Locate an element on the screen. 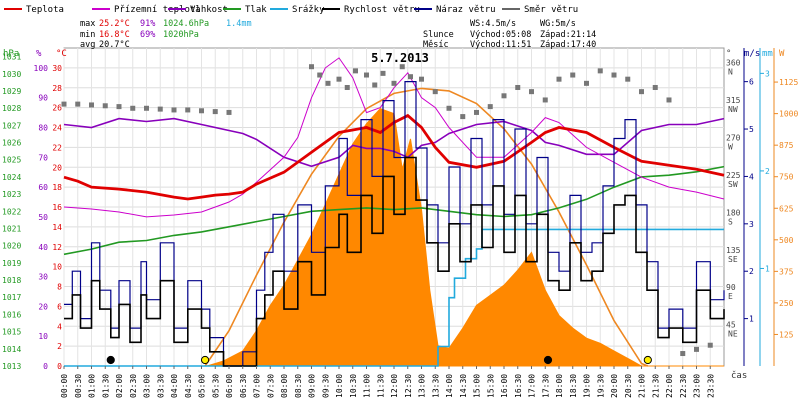 The height and width of the screenshot is (400, 800). w-unit: W is located at coordinates (782, 54).